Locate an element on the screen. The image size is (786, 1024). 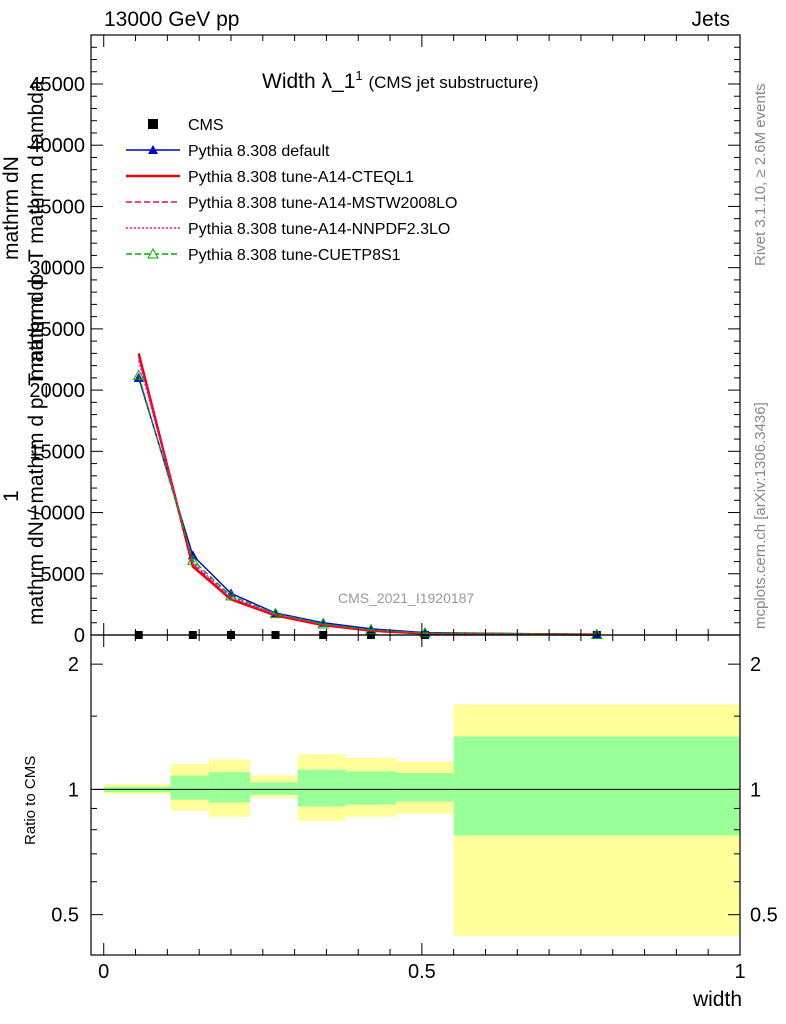
header-process-label: Jets is located at coordinates (710, 19).